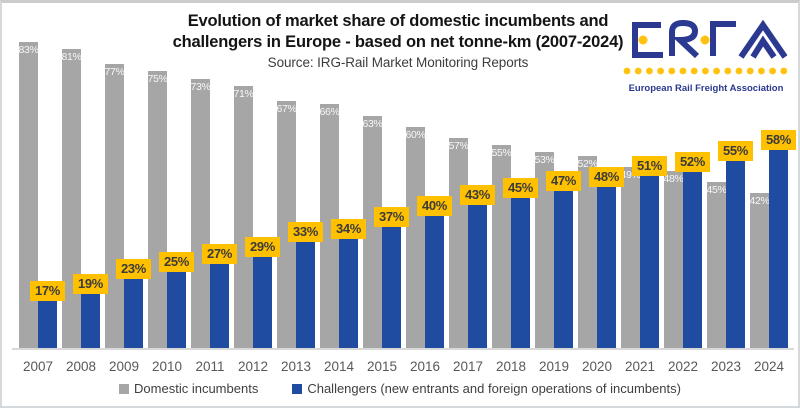 The height and width of the screenshot is (408, 800). I want to click on incumbent-value-label: 60%, so click(415, 135).